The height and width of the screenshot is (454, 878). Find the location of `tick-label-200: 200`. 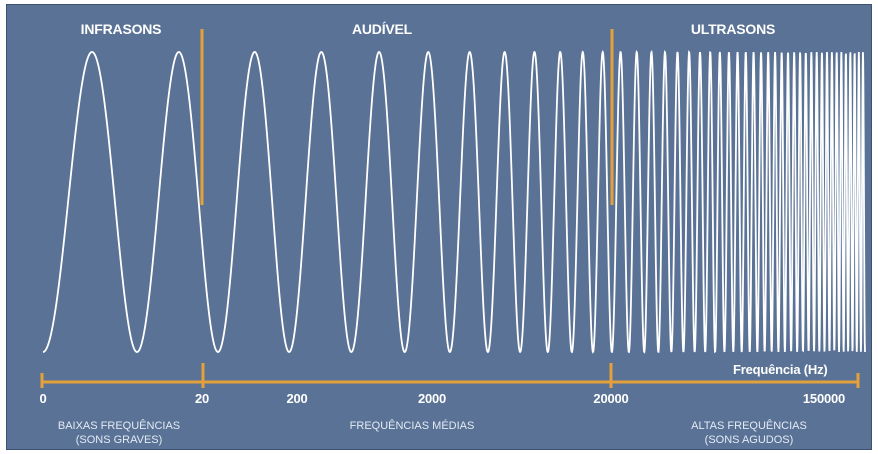

tick-label-200: 200 is located at coordinates (297, 398).